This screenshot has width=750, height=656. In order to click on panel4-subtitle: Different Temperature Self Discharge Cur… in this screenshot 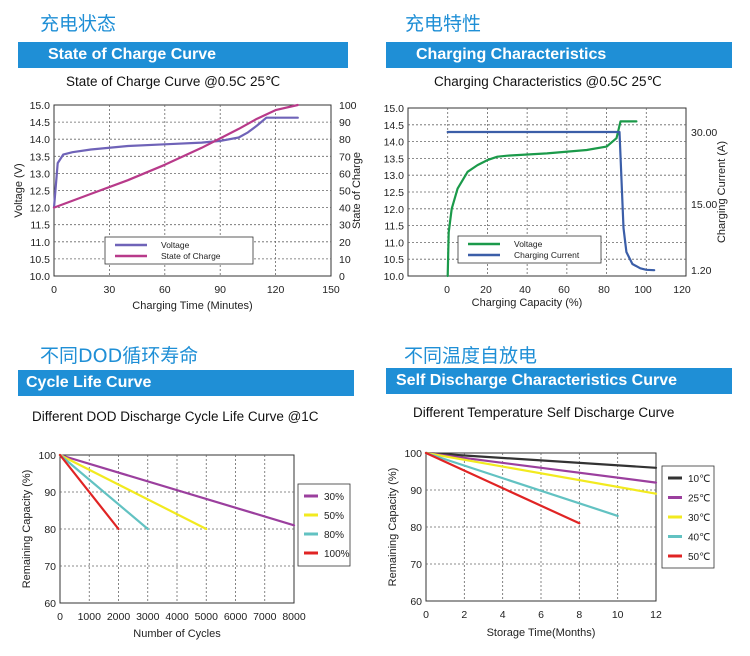, I will do `click(544, 412)`.